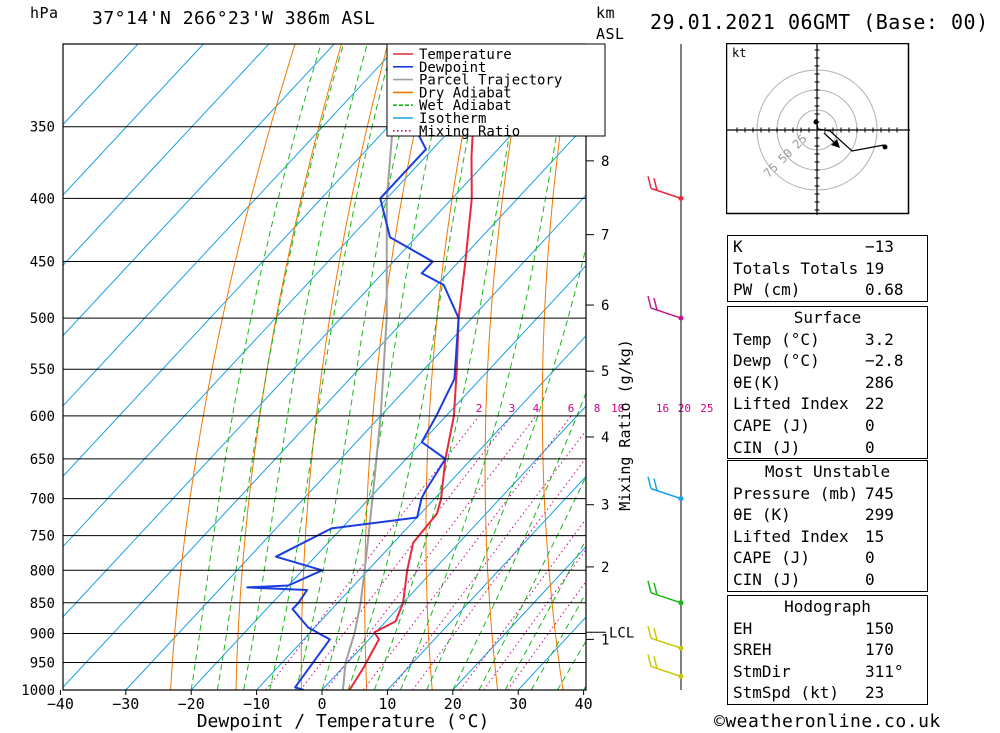  I want to click on mixing-ratio-label: 8, so click(597, 408).